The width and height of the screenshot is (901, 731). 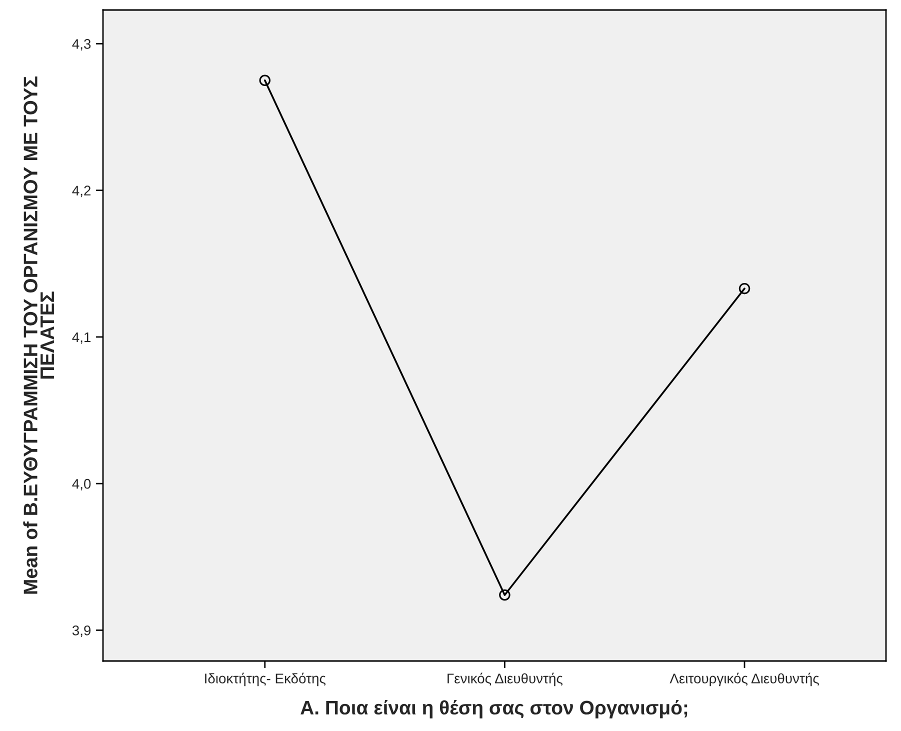 I want to click on y-tick-label: 4,0, so click(x=81, y=484).